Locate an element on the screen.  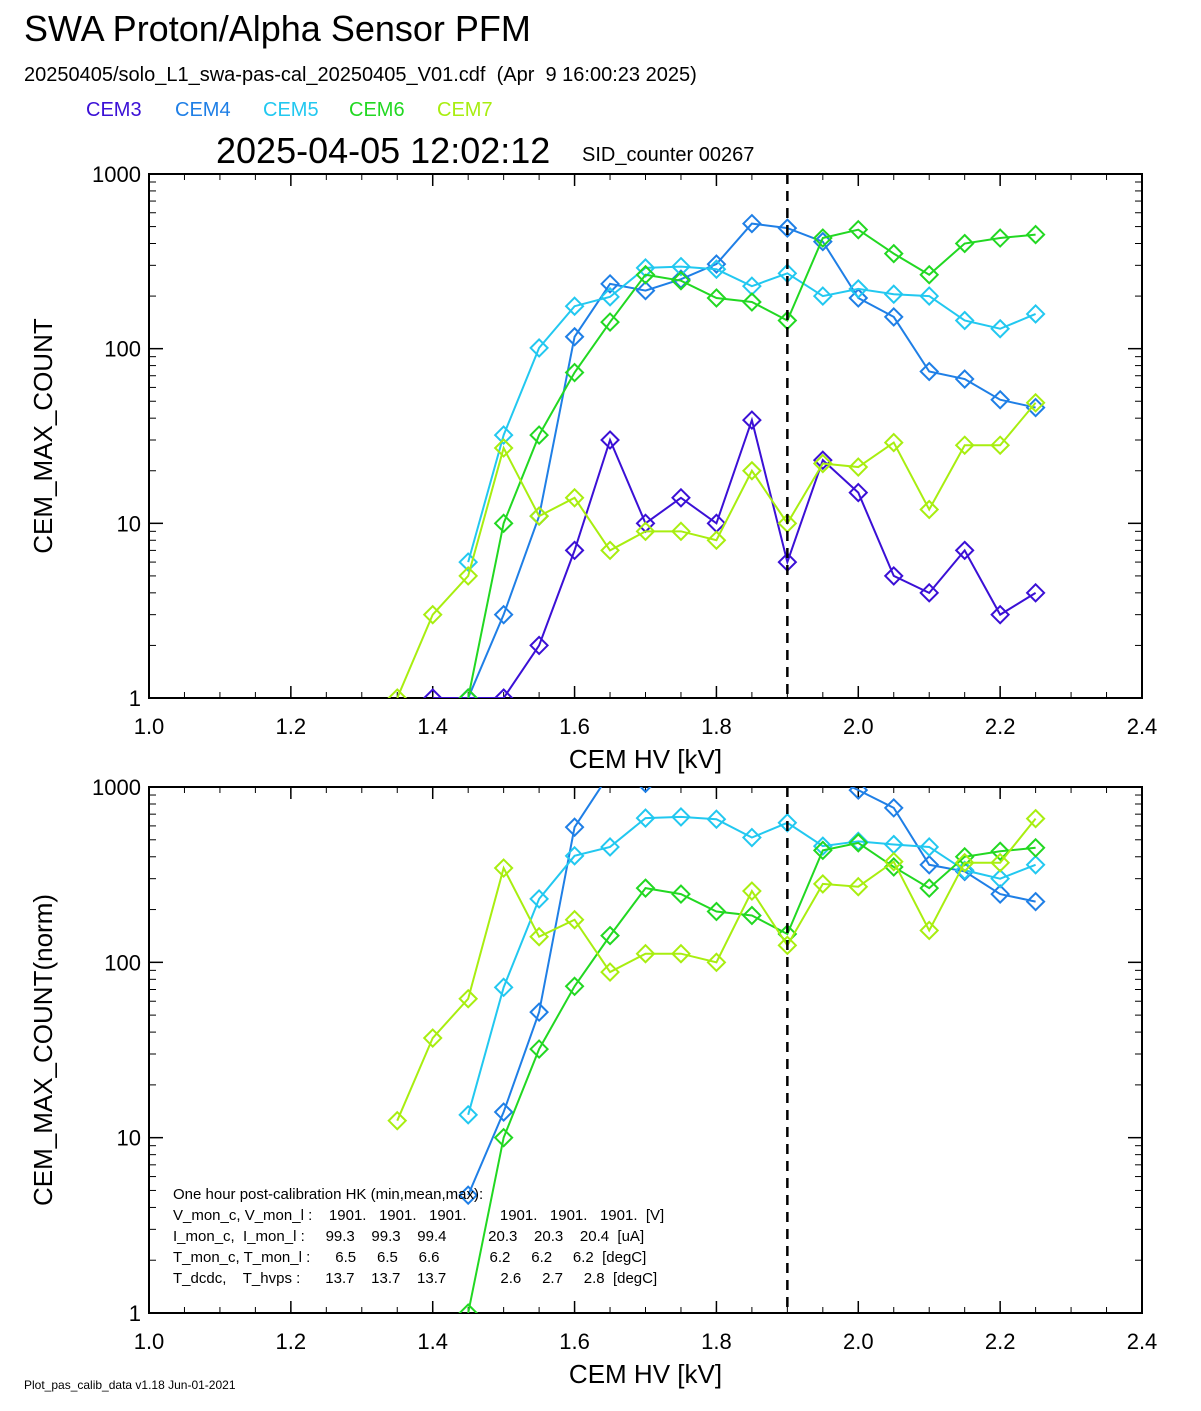
x-tick-label: 2.4 is located at coordinates (1142, 726).